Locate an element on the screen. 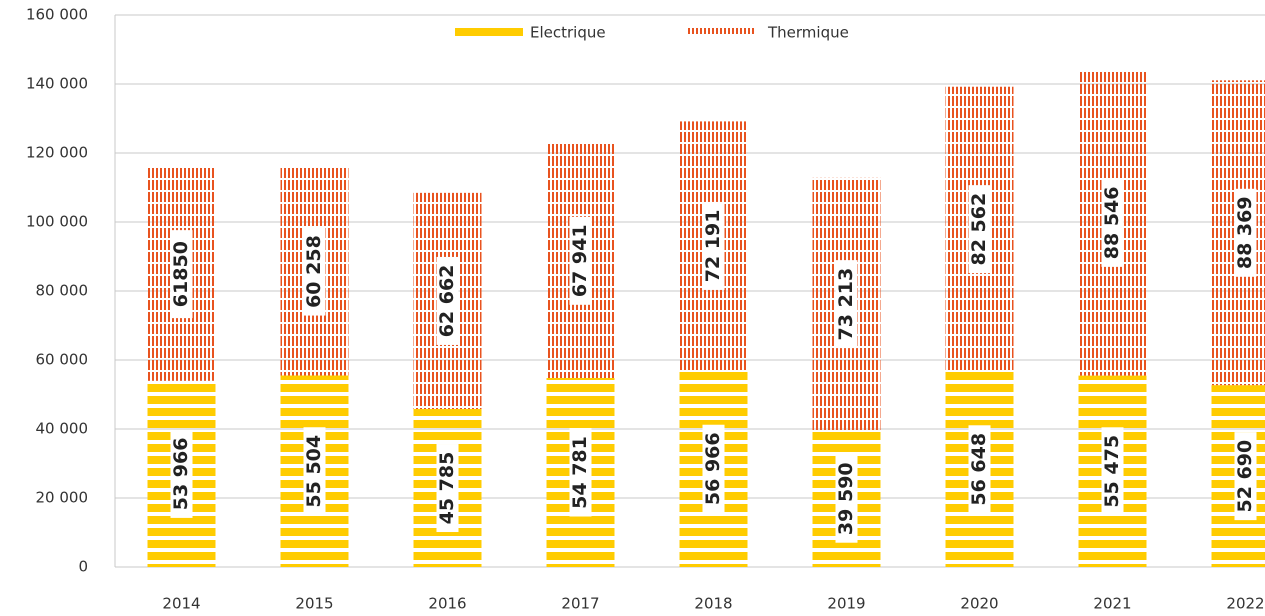 This screenshot has height=616, width=1265. y-tick-label: 140 000 is located at coordinates (57, 84).